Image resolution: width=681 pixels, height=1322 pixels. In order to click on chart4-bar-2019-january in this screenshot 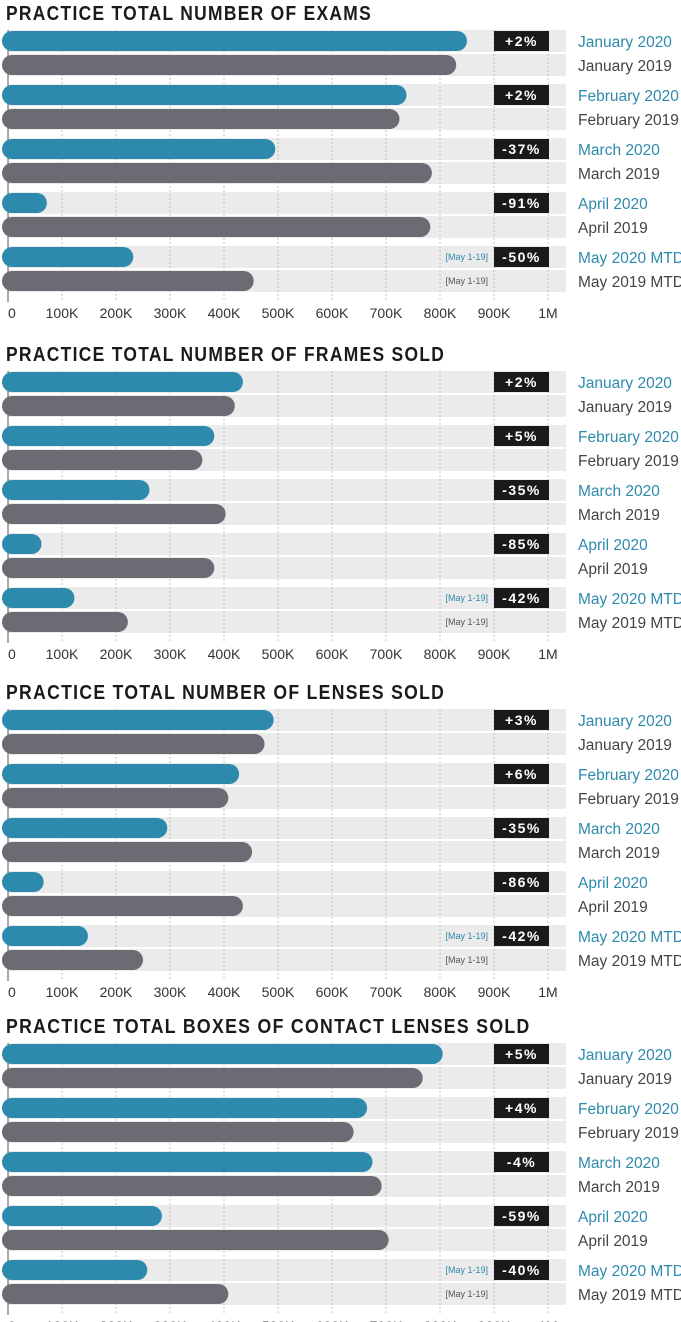, I will do `click(212, 1078)`.